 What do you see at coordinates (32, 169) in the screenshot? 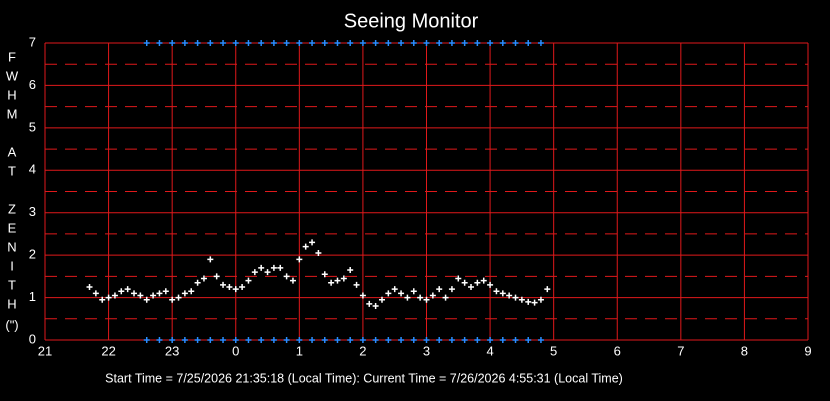
I see `y-tick-label: 4` at bounding box center [32, 169].